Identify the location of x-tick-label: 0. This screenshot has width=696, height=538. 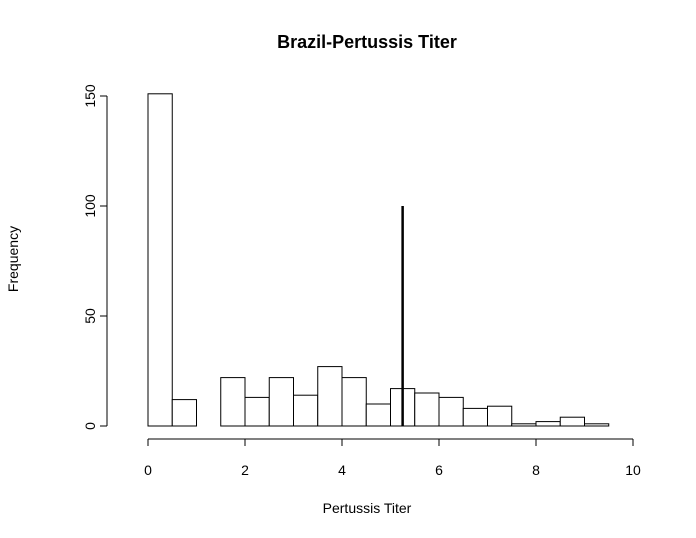
(148, 470).